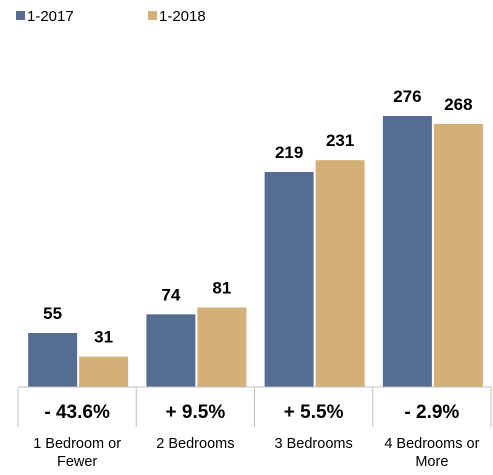 Image resolution: width=493 pixels, height=475 pixels. Describe the element at coordinates (340, 140) in the screenshot. I see `value-label-1-2018-2: 231` at that location.